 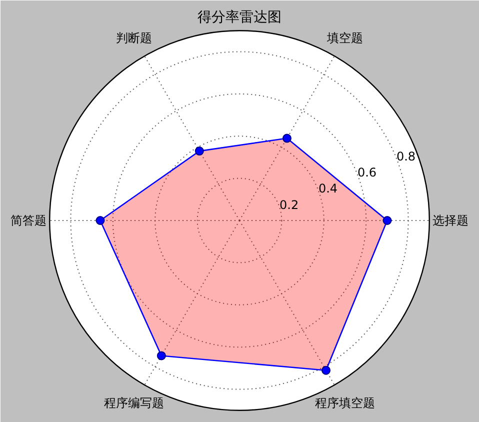 I want to click on y-tick-label: 0.8, so click(x=406, y=156).